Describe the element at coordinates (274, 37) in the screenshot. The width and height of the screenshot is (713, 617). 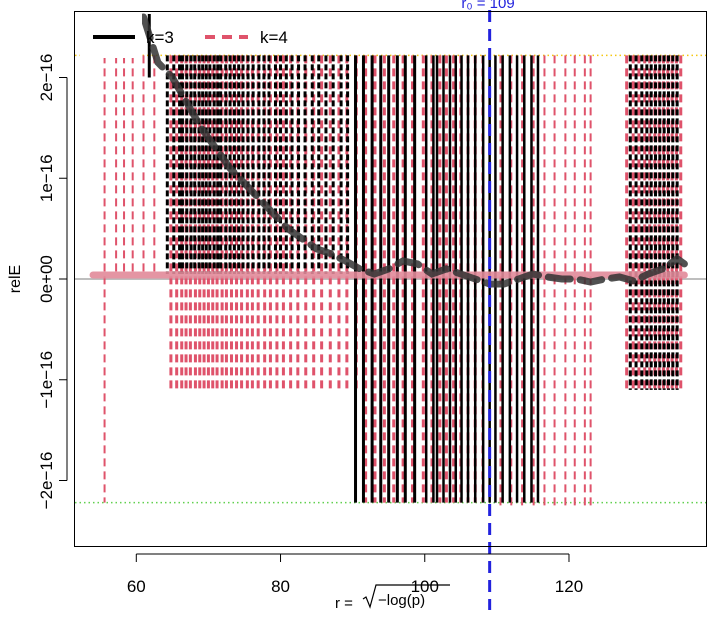
I see `legend-k4-label: k=4` at that location.